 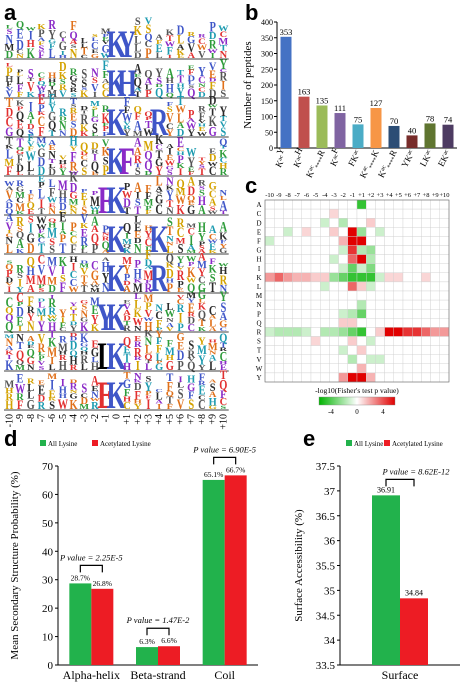 I want to click on colorbar-title: -log10(Fisher's test p value), so click(x=357, y=390).